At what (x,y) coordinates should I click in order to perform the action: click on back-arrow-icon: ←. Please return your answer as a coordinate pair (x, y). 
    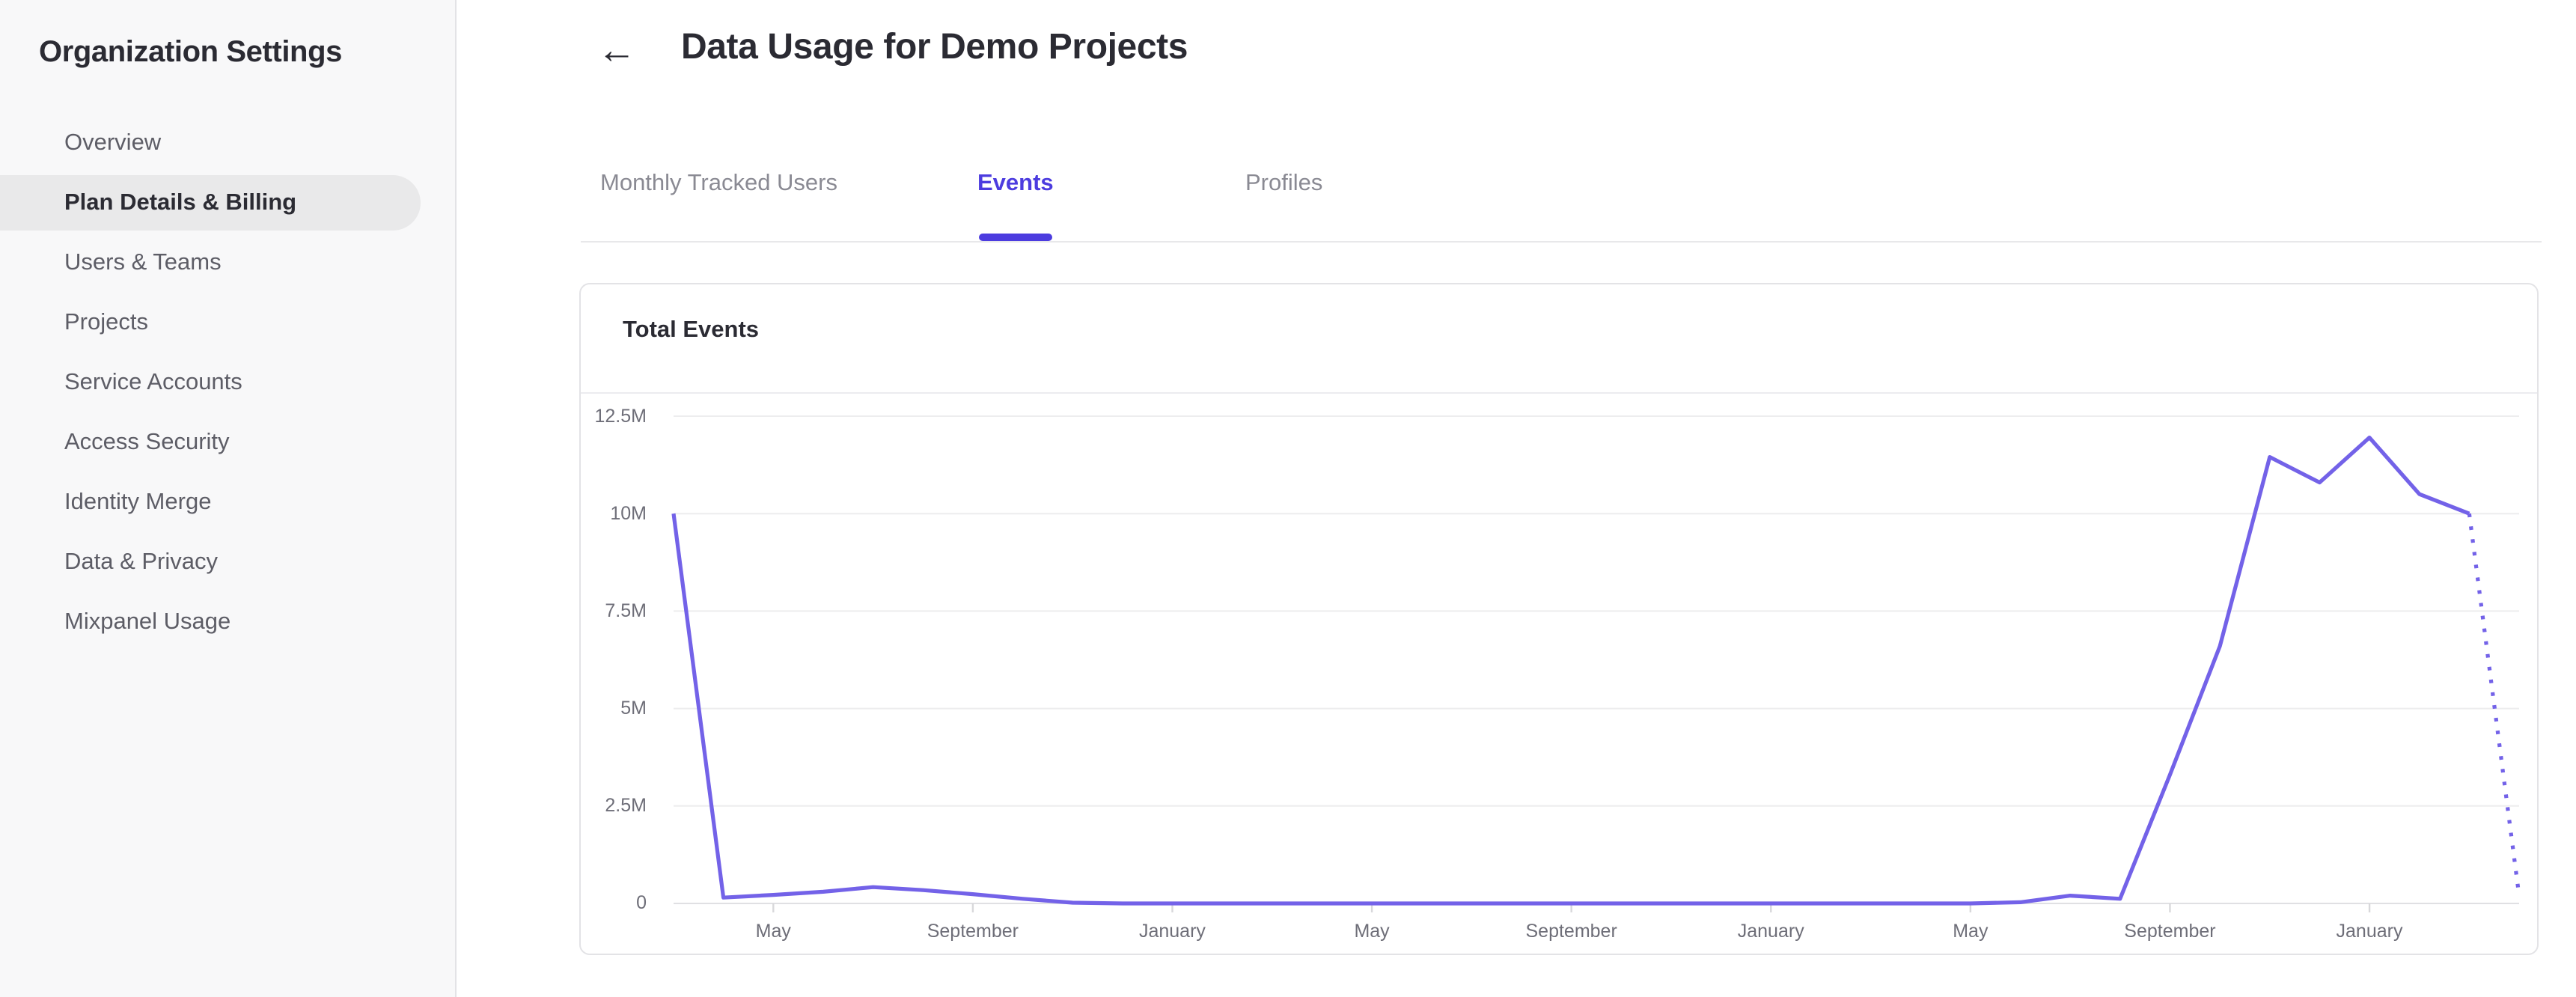
    Looking at the image, I should click on (616, 49).